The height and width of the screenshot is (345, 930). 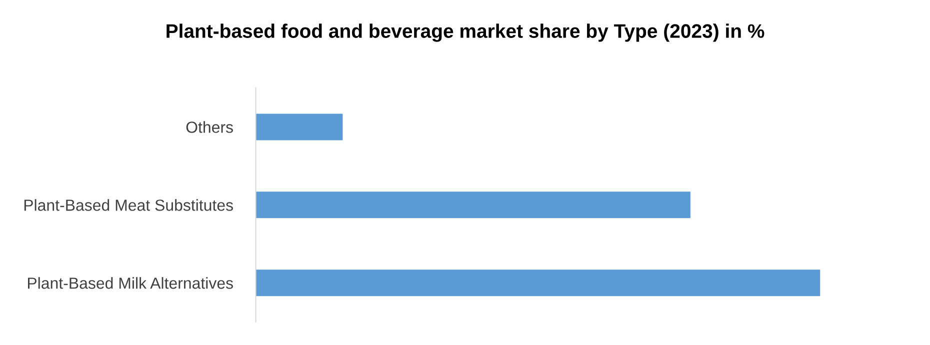 I want to click on chart-title: Plant-based food and beverage market share by Type (2023) in %, so click(x=465, y=33).